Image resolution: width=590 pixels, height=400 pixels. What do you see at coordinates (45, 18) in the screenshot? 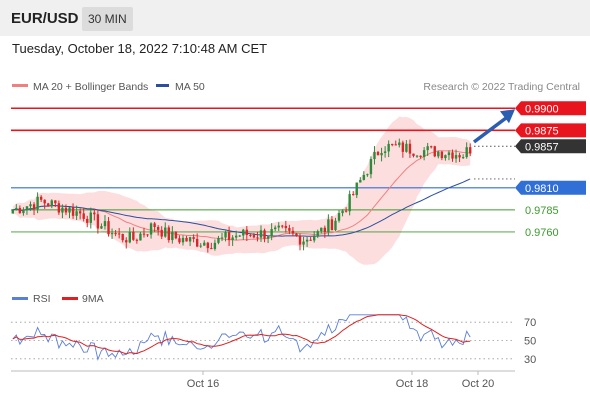
I see `instrument-name: EUR/USD` at bounding box center [45, 18].